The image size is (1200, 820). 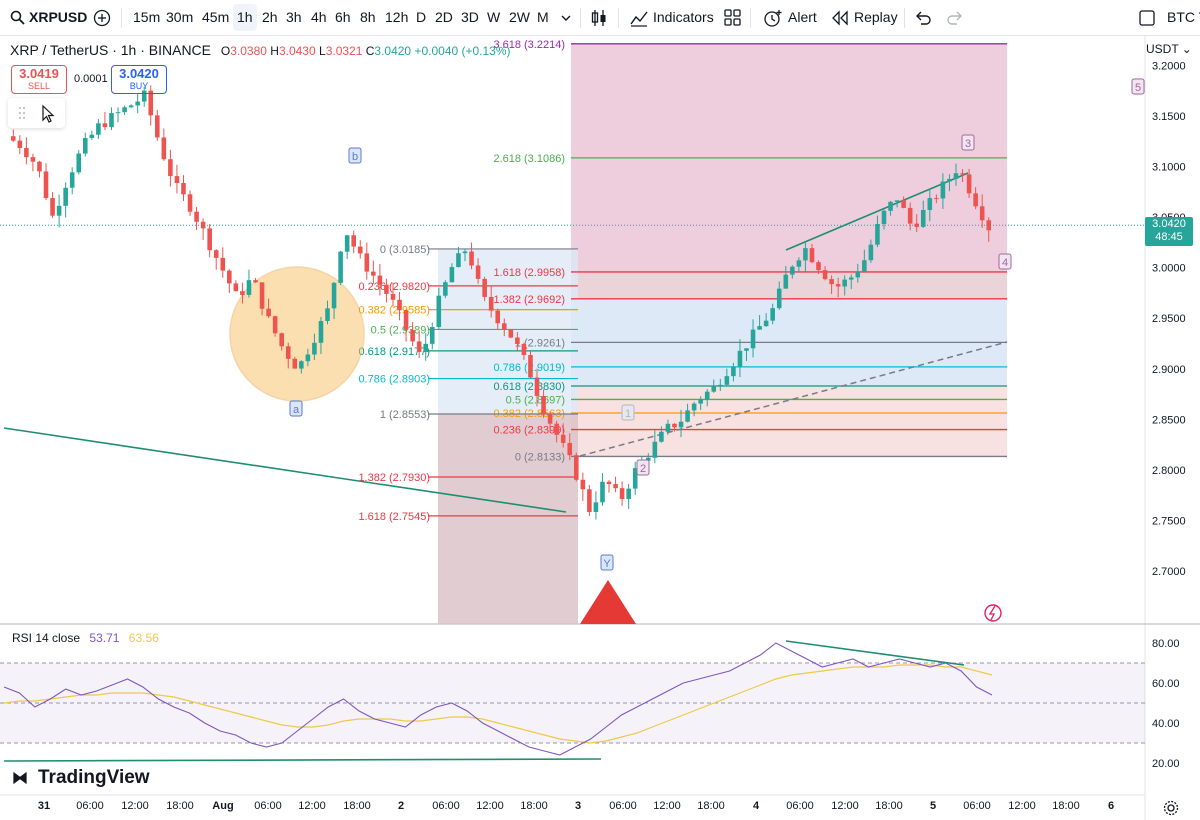 What do you see at coordinates (566, 18) in the screenshot?
I see `chevron-down-icon` at bounding box center [566, 18].